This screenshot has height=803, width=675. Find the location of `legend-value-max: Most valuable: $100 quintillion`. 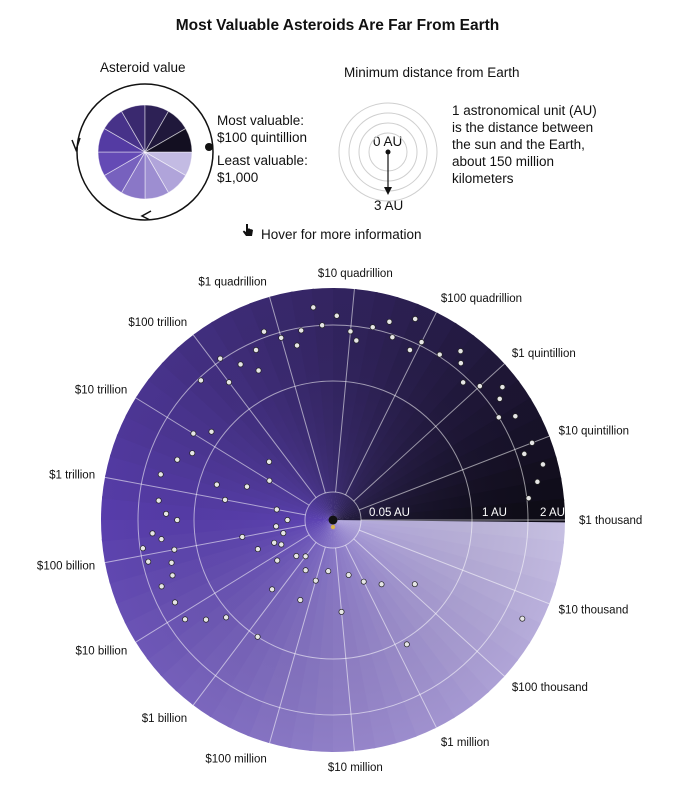

legend-value-max: Most valuable: $100 quintillion is located at coordinates (262, 129).